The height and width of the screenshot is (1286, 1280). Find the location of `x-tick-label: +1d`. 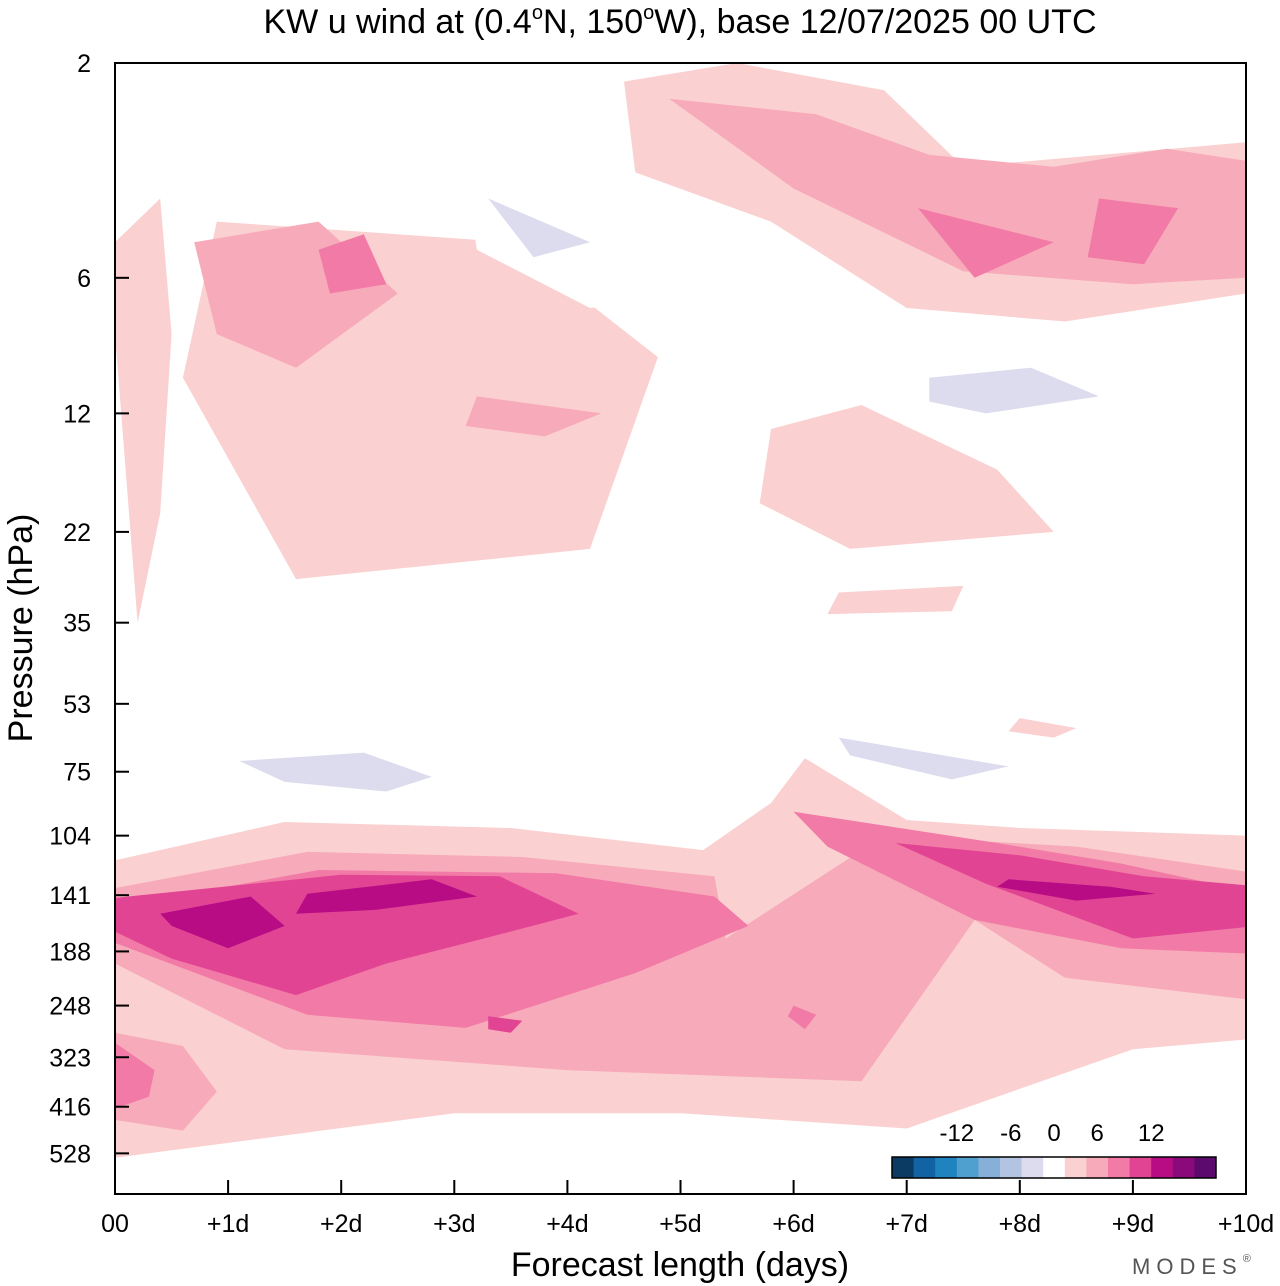

x-tick-label: +1d is located at coordinates (228, 1224).